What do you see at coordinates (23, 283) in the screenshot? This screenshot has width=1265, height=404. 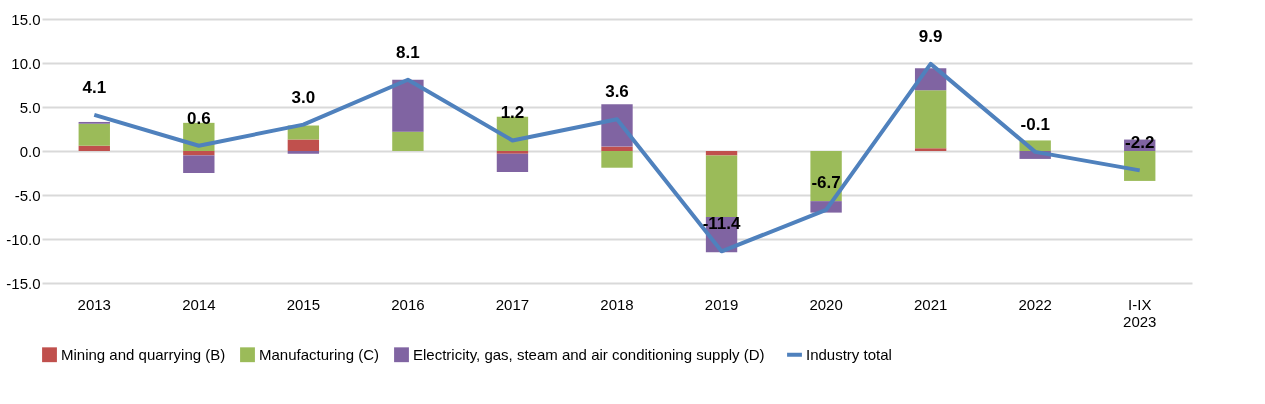 I see `y-tick-label: -15.0` at bounding box center [23, 283].